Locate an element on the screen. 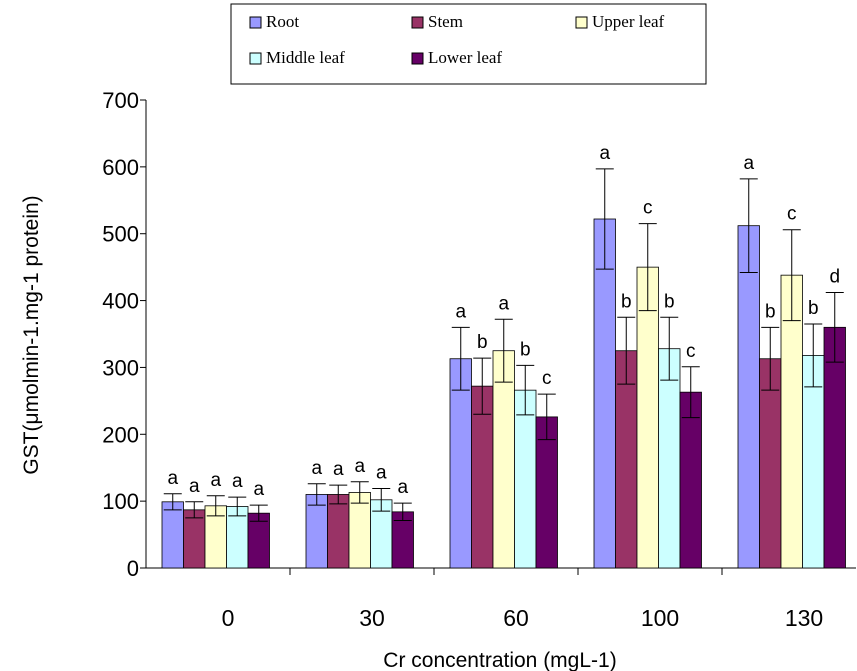 Image resolution: width=857 pixels, height=671 pixels. y-tick-label: 400 is located at coordinates (120, 301).